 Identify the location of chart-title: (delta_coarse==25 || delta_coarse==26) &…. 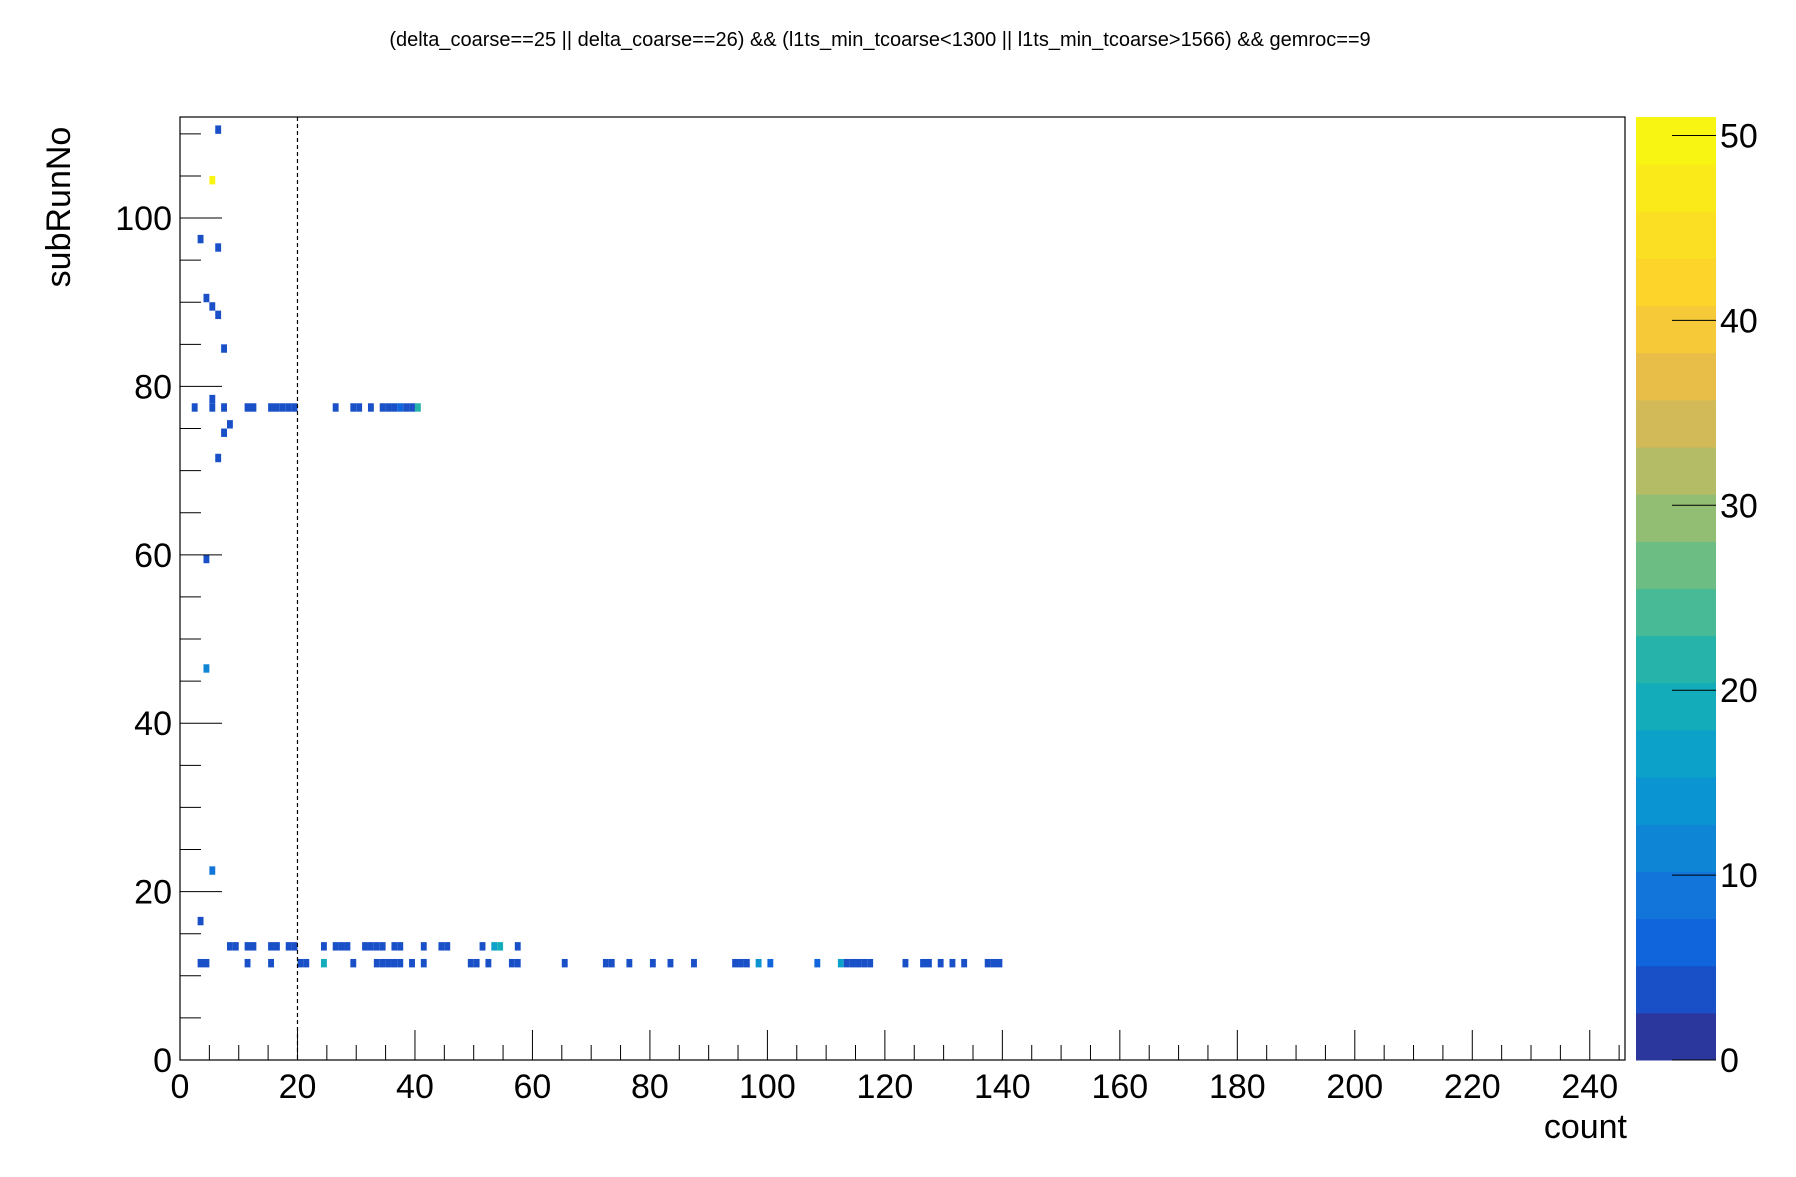
(879, 40).